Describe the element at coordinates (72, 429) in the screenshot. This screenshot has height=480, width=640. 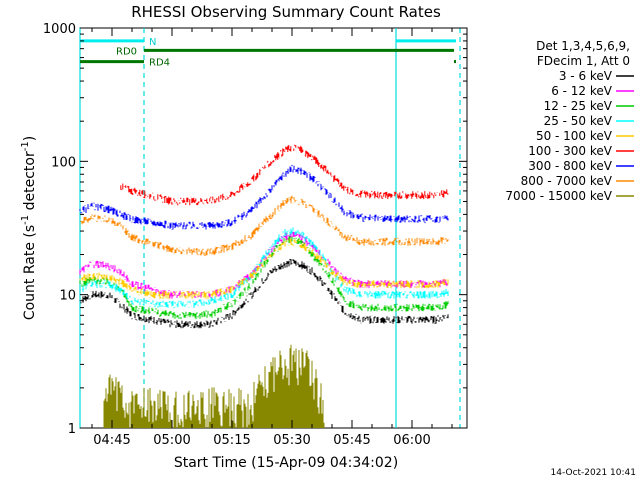
I see `y-tick-label: 1` at that location.